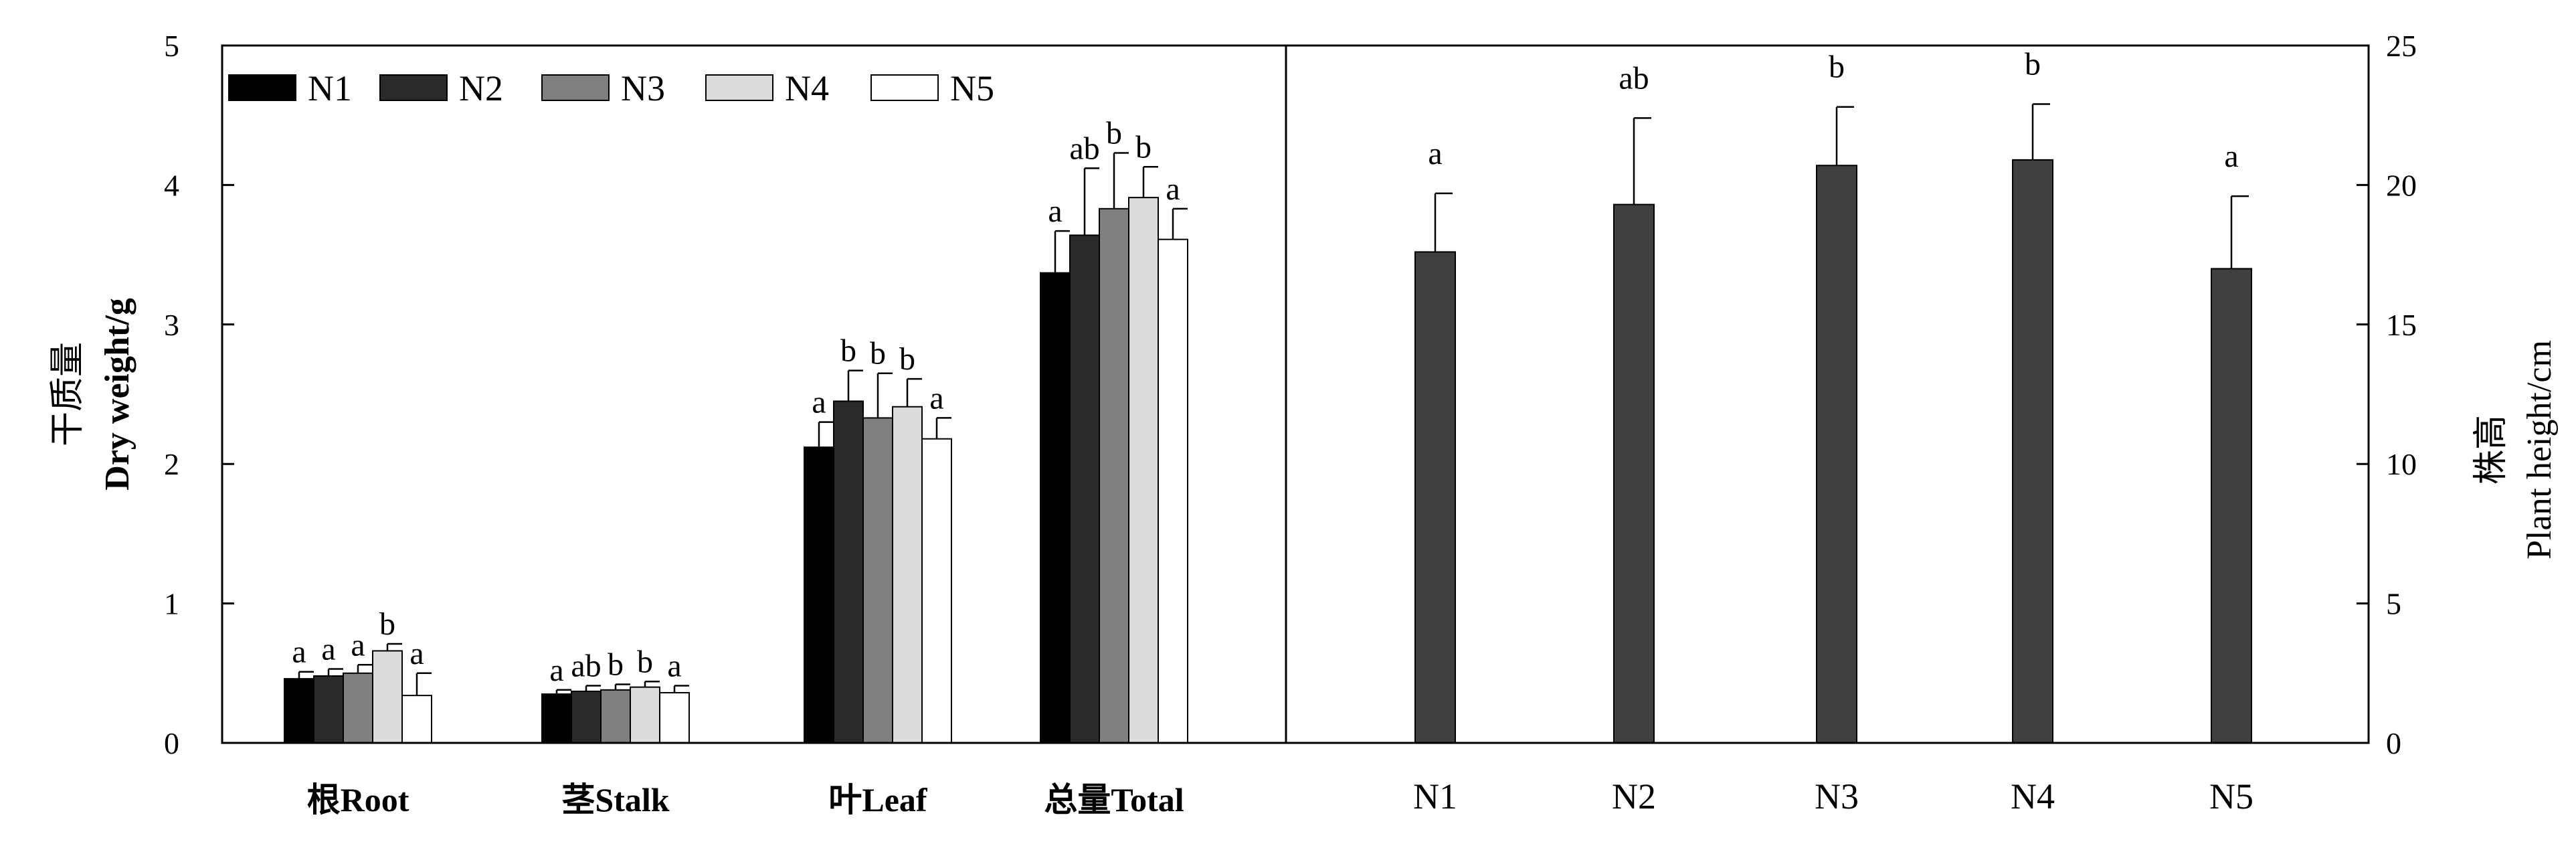 The height and width of the screenshot is (850, 2576). What do you see at coordinates (413, 88) in the screenshot?
I see `legend-swatch-n2` at bounding box center [413, 88].